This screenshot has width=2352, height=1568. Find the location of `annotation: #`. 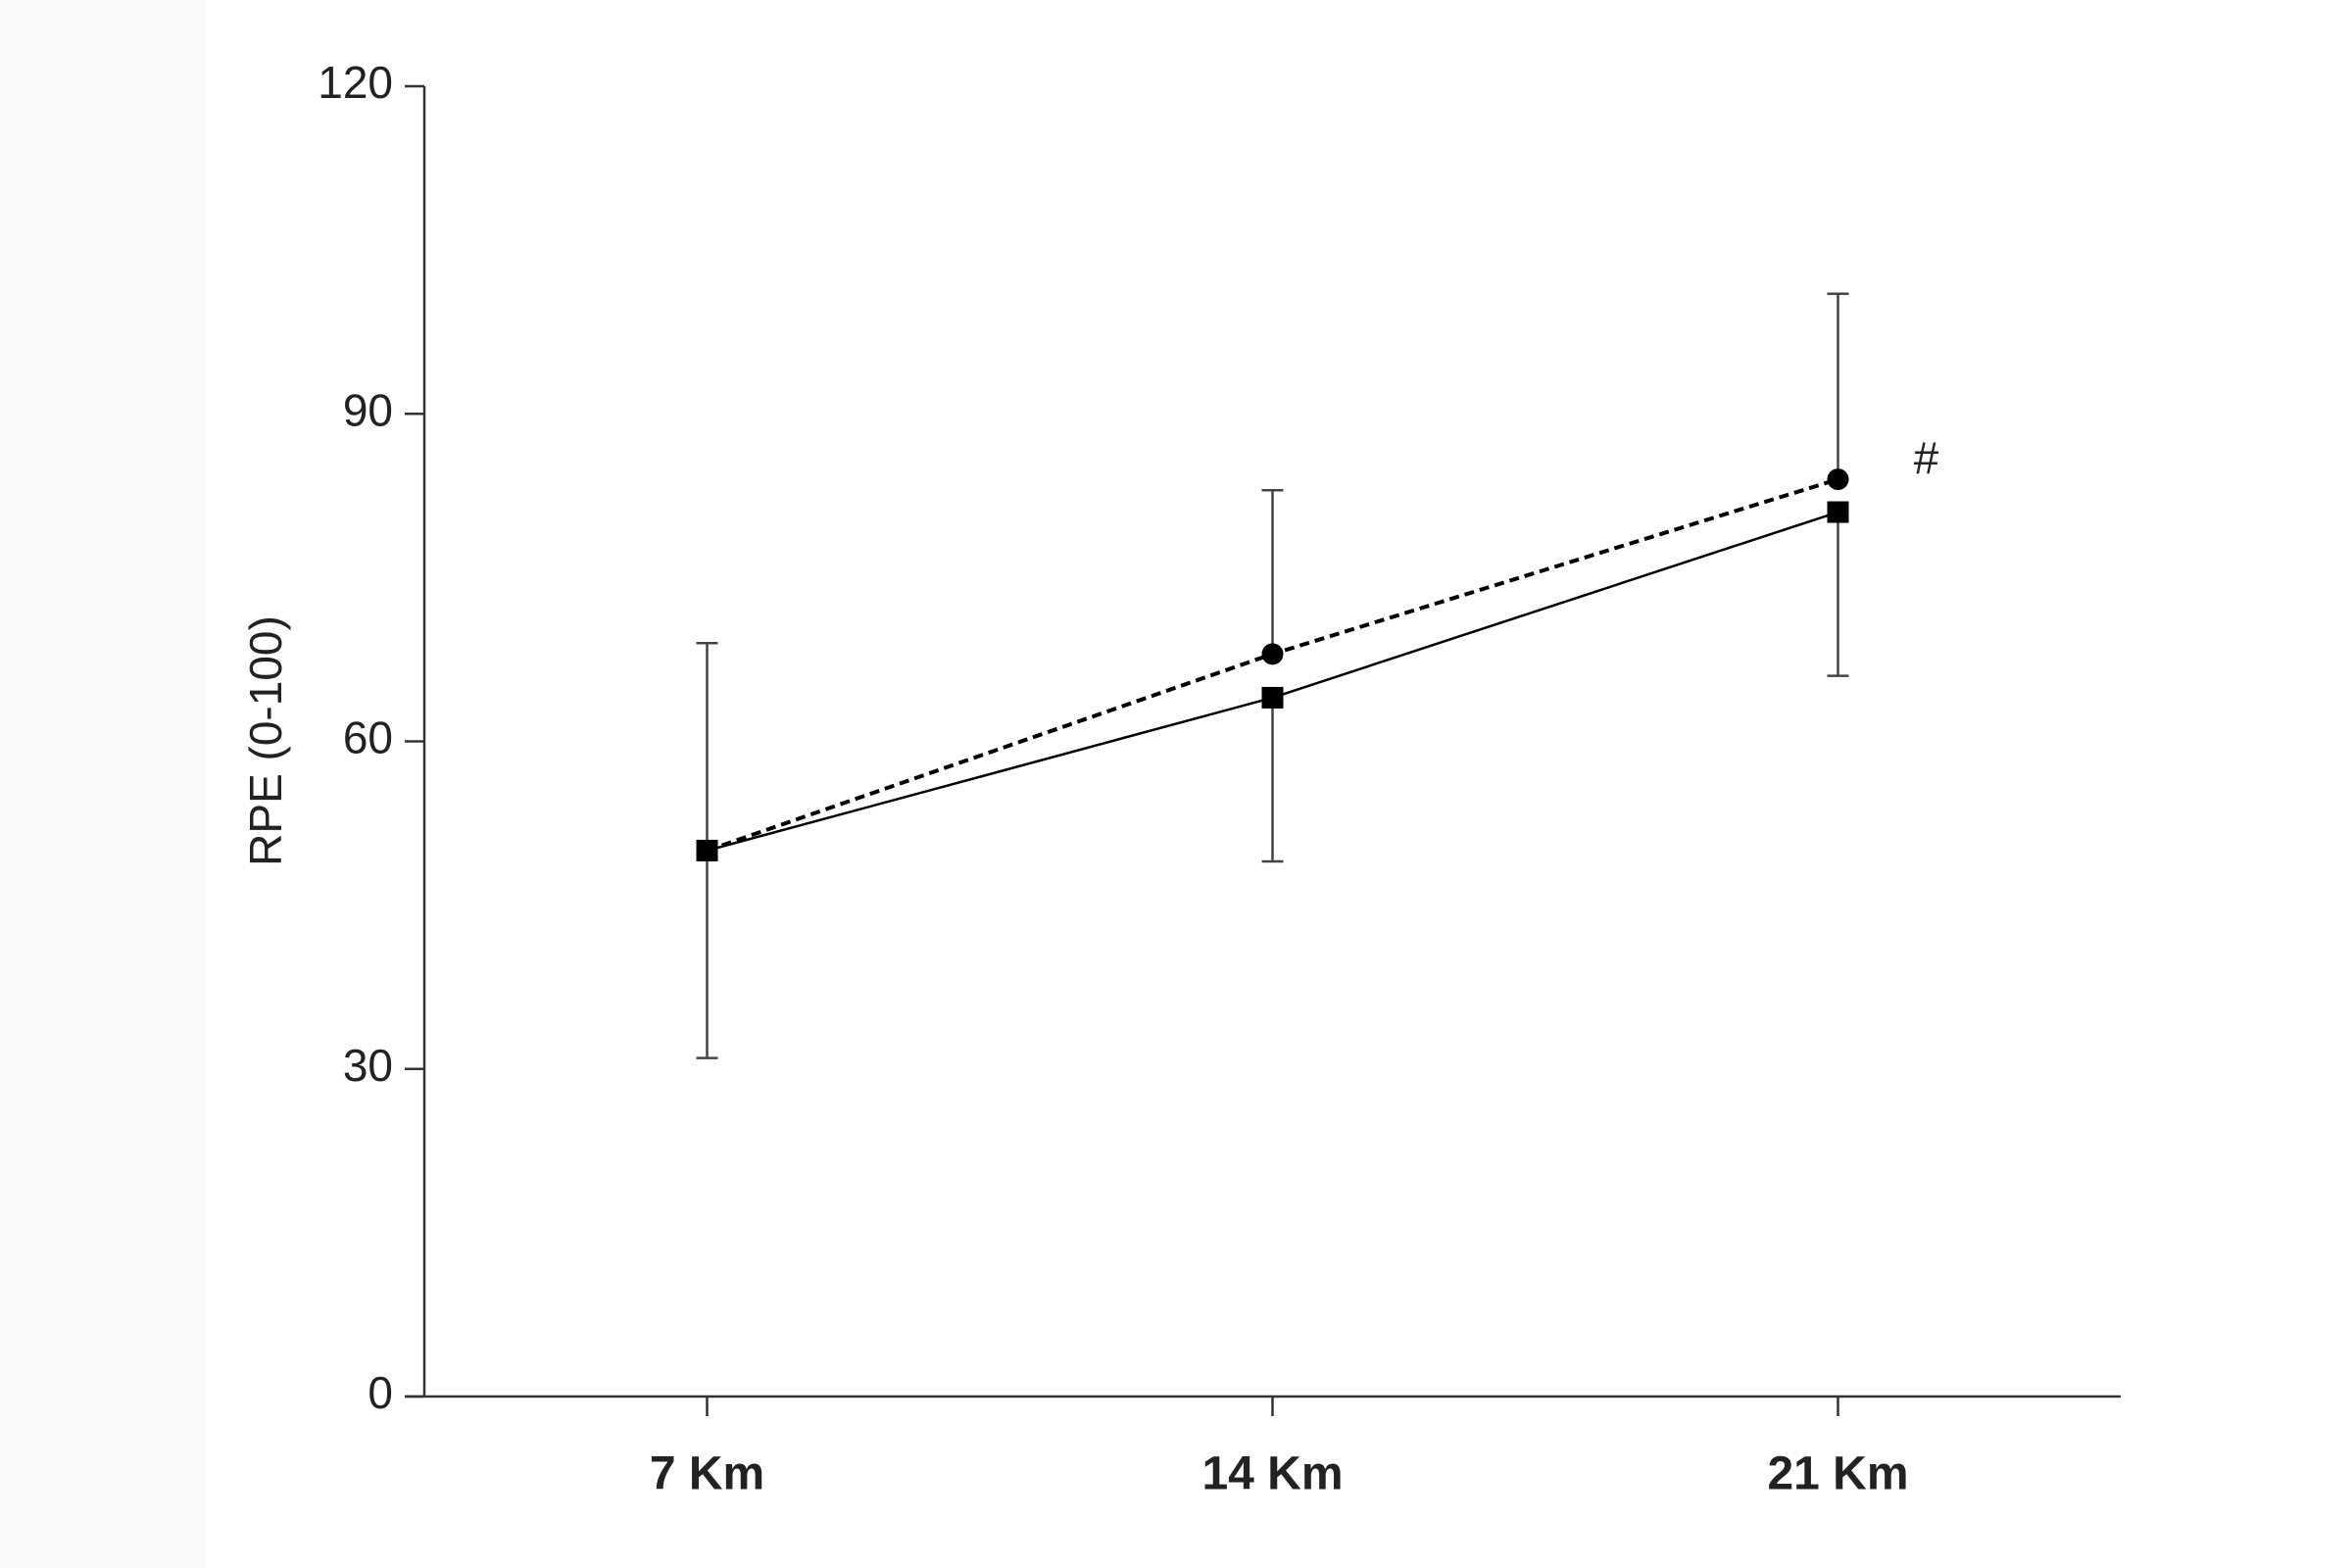

annotation: # is located at coordinates (1926, 457).